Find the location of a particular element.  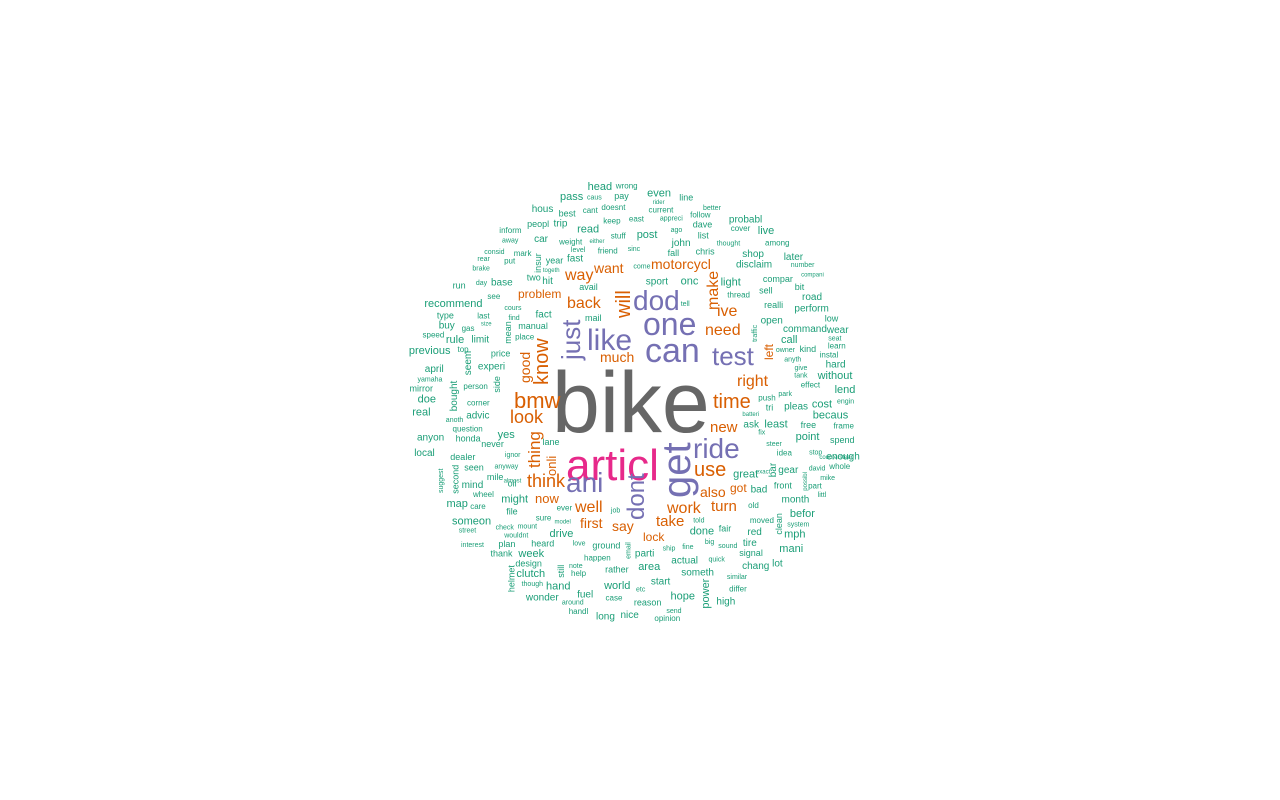

word-call: call is located at coordinates (789, 340).